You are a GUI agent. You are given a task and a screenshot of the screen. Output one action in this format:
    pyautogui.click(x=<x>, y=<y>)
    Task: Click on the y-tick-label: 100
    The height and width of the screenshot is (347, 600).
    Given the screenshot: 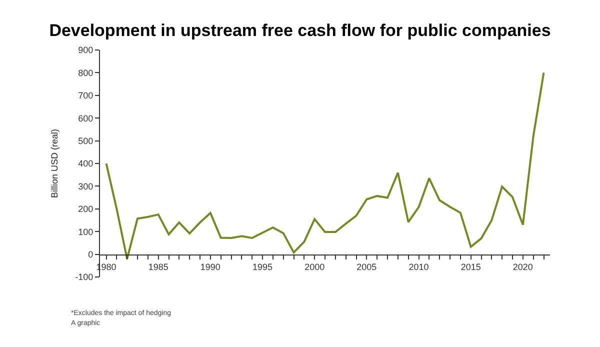 What is the action you would take?
    pyautogui.click(x=86, y=231)
    